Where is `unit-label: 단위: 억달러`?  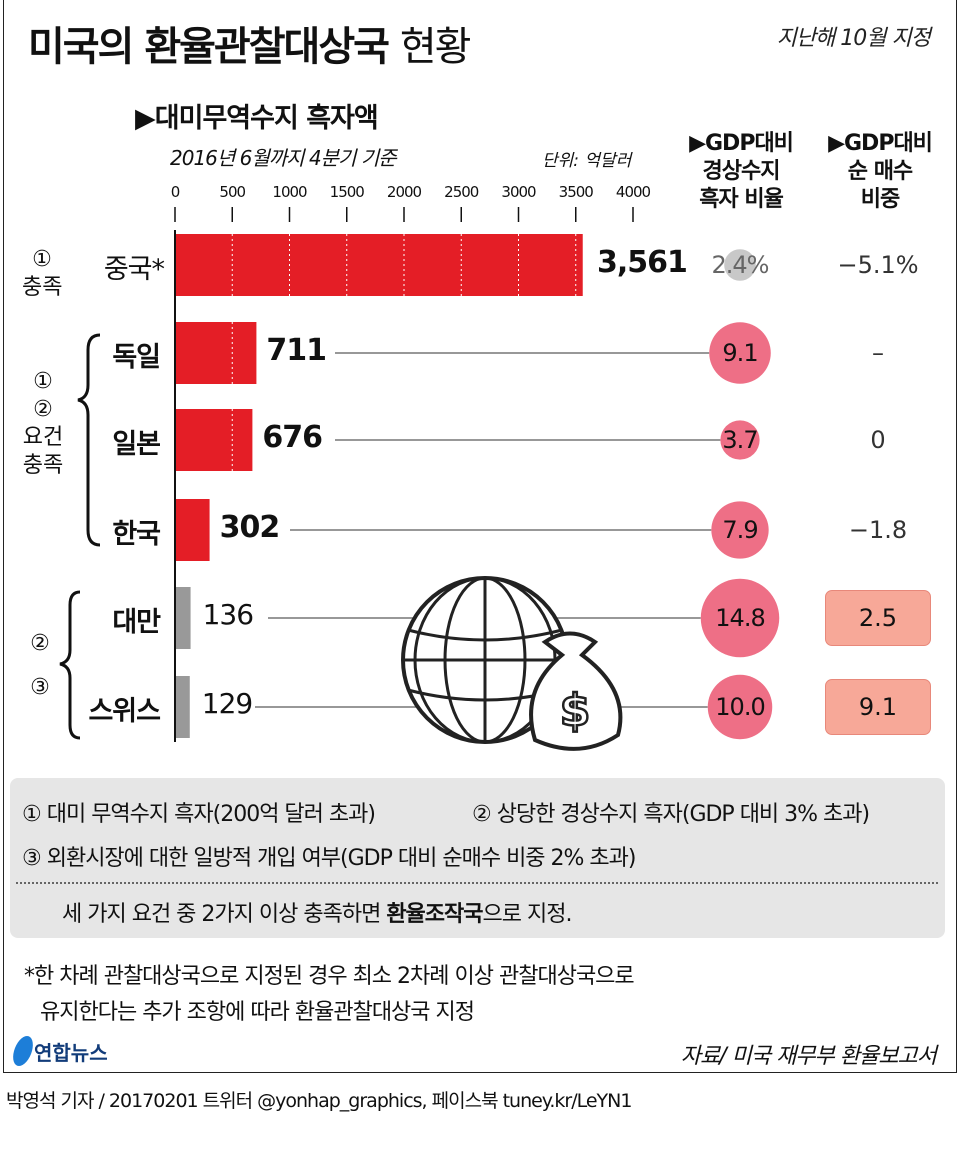 unit-label: 단위: 억달러 is located at coordinates (587, 161).